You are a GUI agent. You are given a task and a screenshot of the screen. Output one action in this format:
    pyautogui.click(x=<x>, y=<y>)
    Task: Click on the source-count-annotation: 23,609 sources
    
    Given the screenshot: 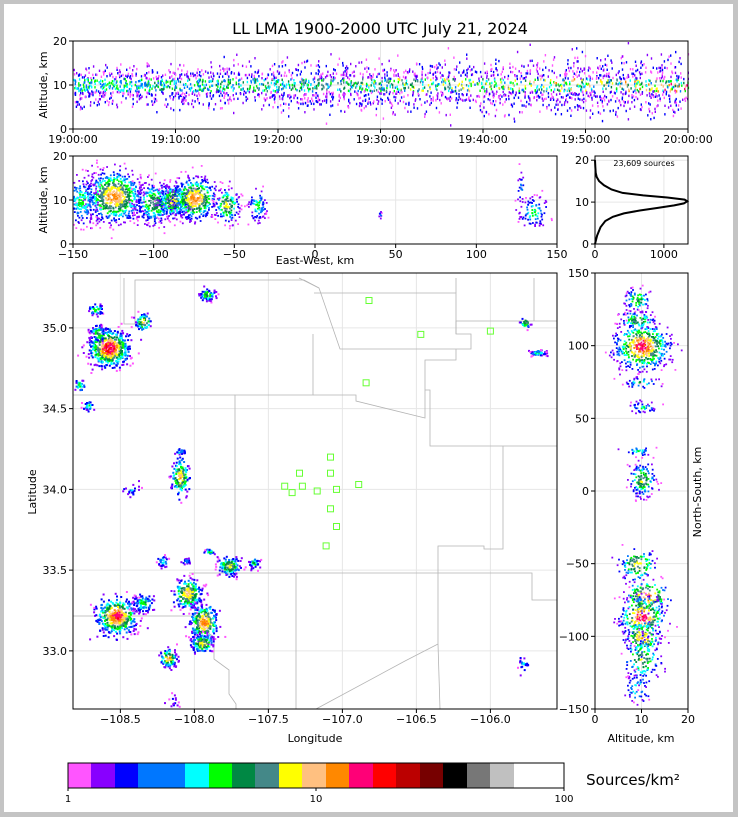 What is the action you would take?
    pyautogui.click(x=643, y=163)
    